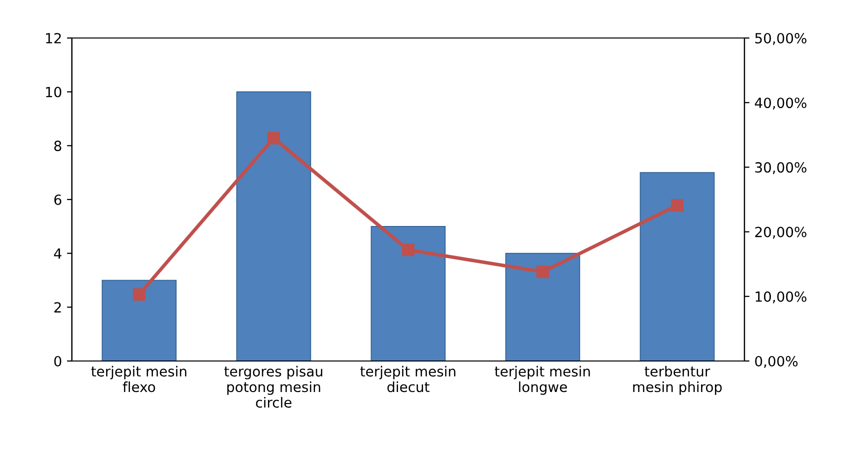 The image size is (846, 475). I want to click on y-tick-label: 0, so click(58, 361).